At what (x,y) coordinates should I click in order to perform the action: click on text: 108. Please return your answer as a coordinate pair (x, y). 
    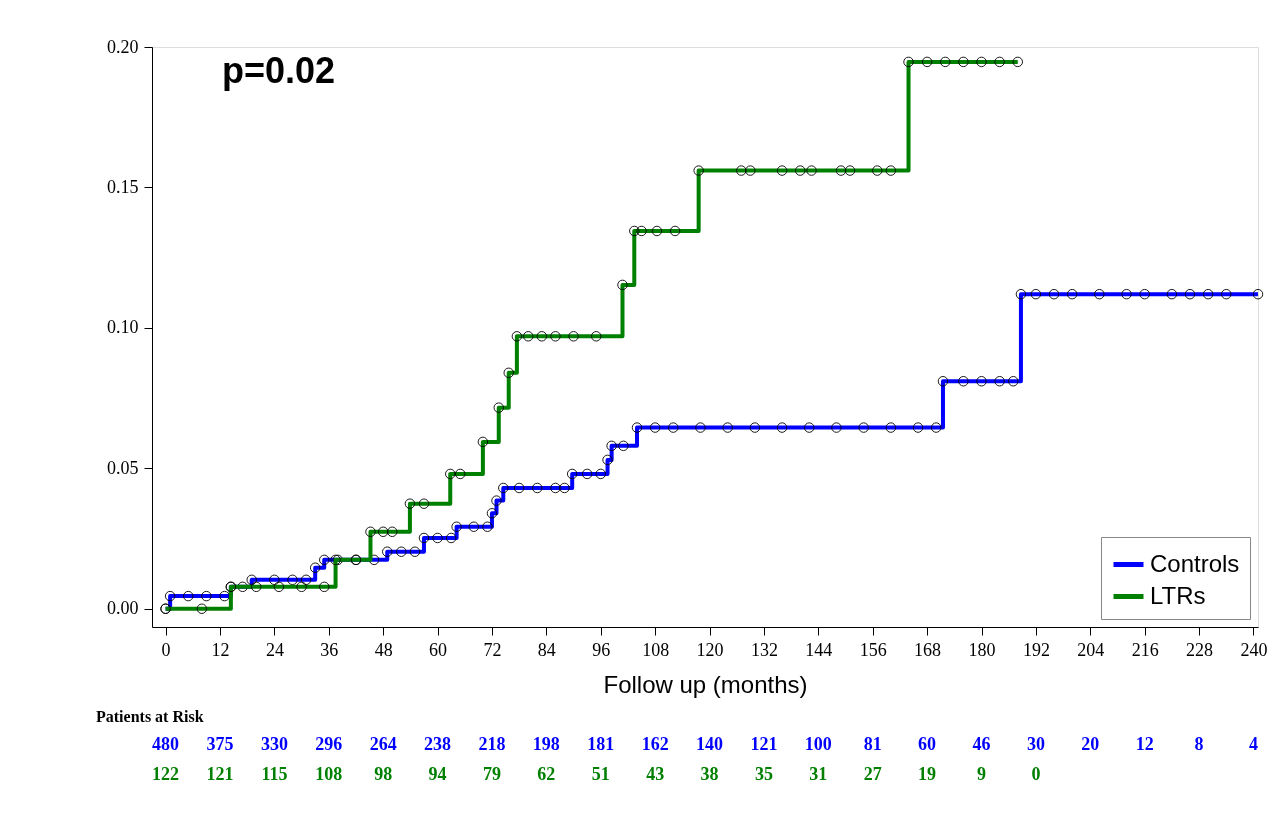
    Looking at the image, I should click on (329, 774).